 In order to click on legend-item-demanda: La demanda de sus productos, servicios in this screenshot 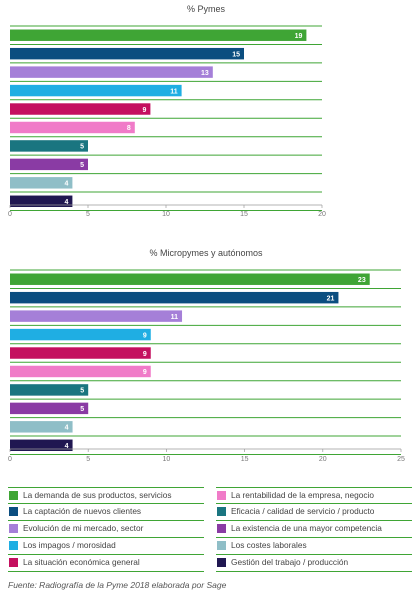, I will do `click(106, 495)`.